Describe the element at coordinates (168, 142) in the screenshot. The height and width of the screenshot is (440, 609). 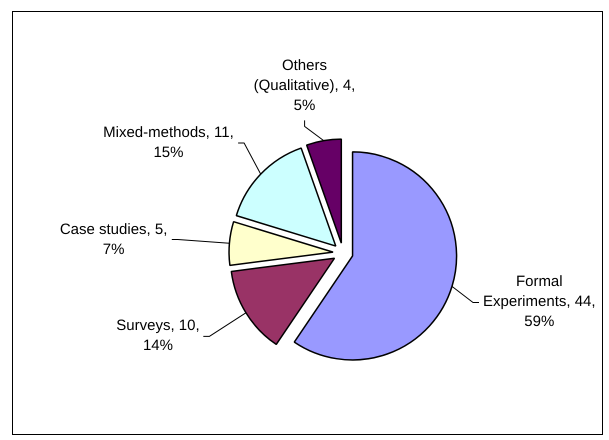
I see `slice-label: Mixed-methods, 11, 15%` at that location.